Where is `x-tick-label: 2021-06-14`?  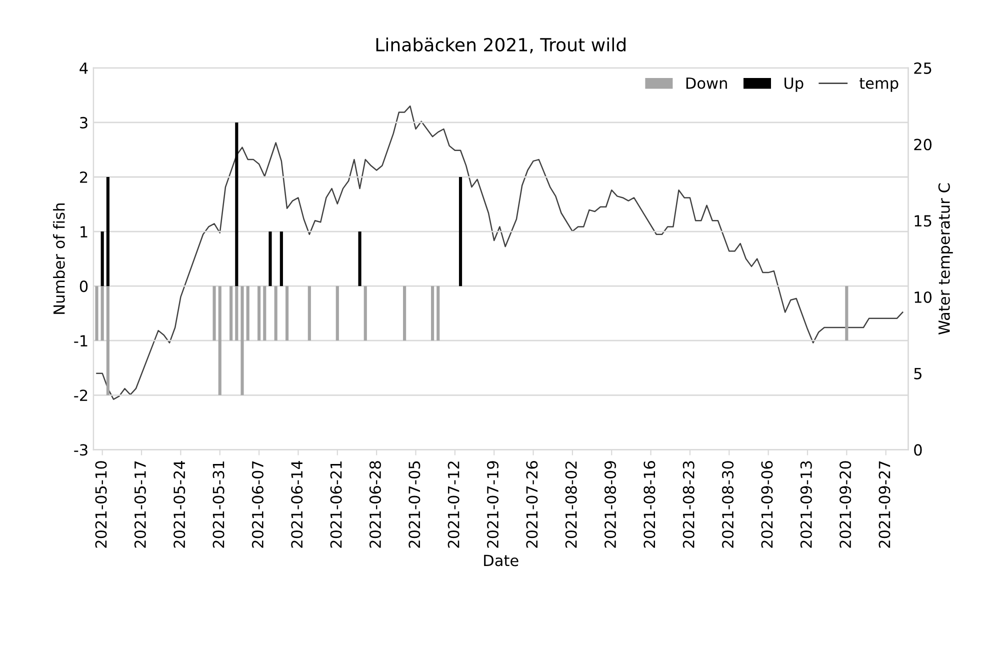
x-tick-label: 2021-06-14 is located at coordinates (297, 504).